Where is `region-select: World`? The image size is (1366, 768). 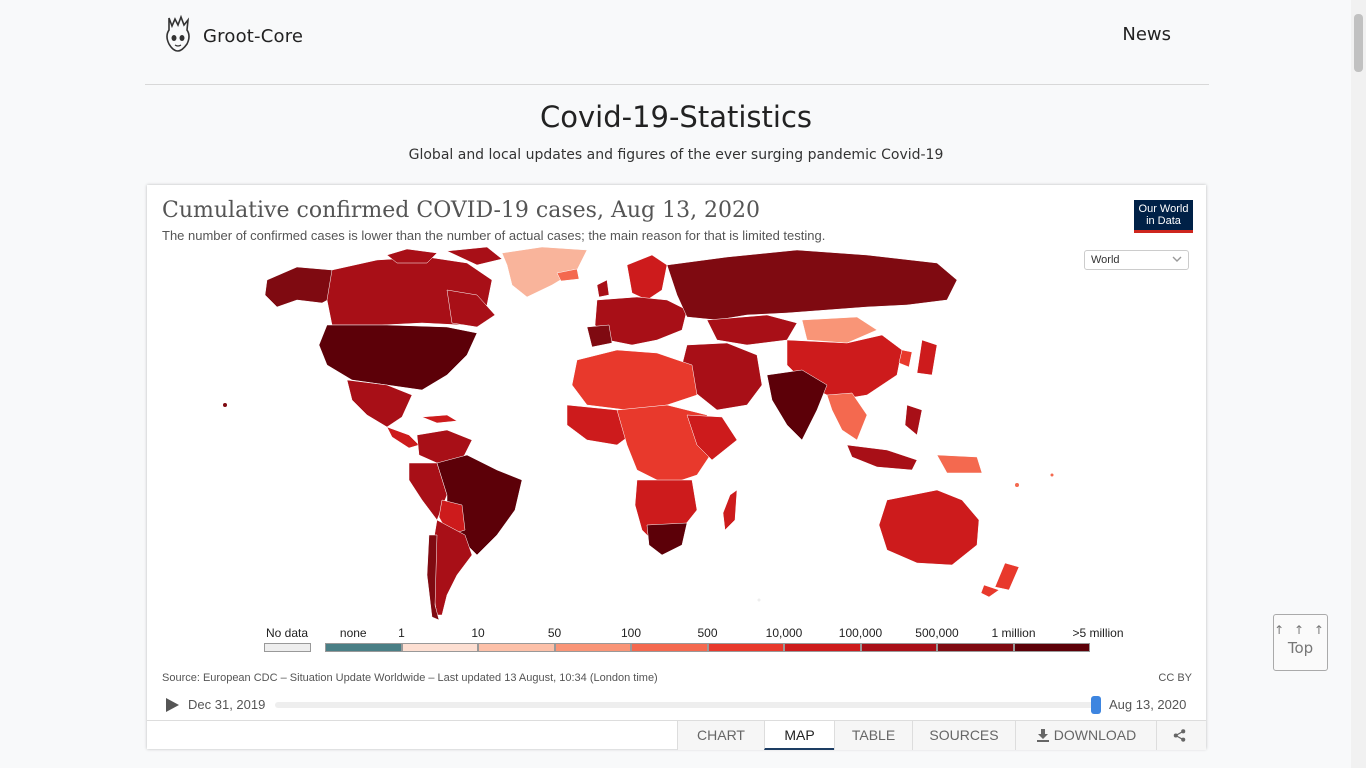 region-select: World is located at coordinates (1136, 260).